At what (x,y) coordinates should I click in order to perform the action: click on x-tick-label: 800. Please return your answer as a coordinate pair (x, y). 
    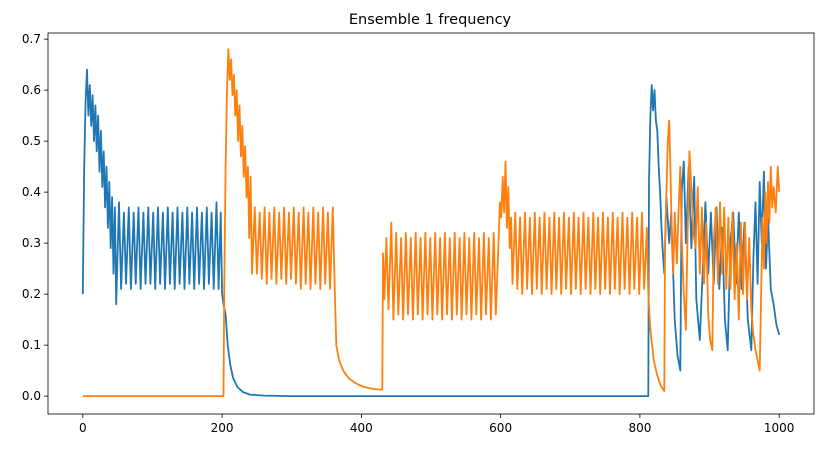
    Looking at the image, I should click on (639, 428).